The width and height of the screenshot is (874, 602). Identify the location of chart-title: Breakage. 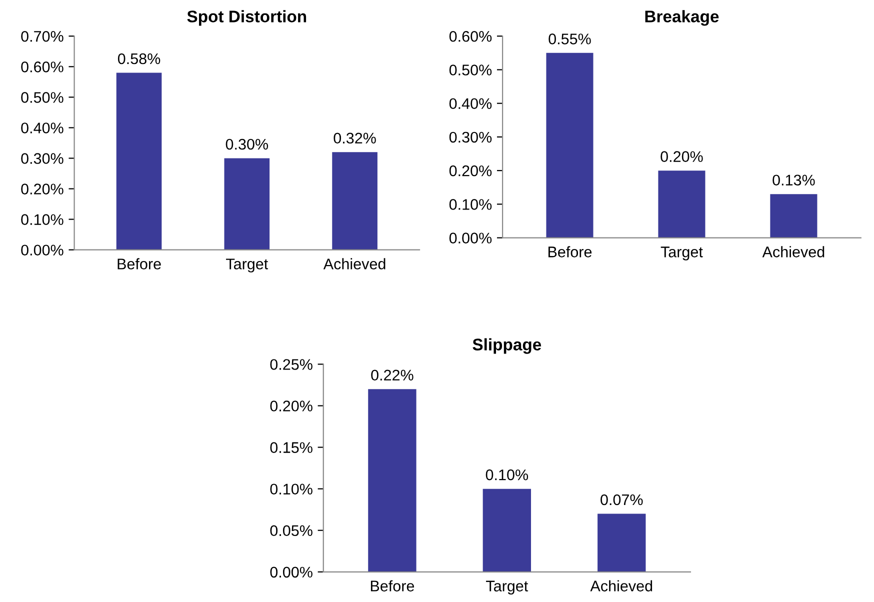
(682, 18).